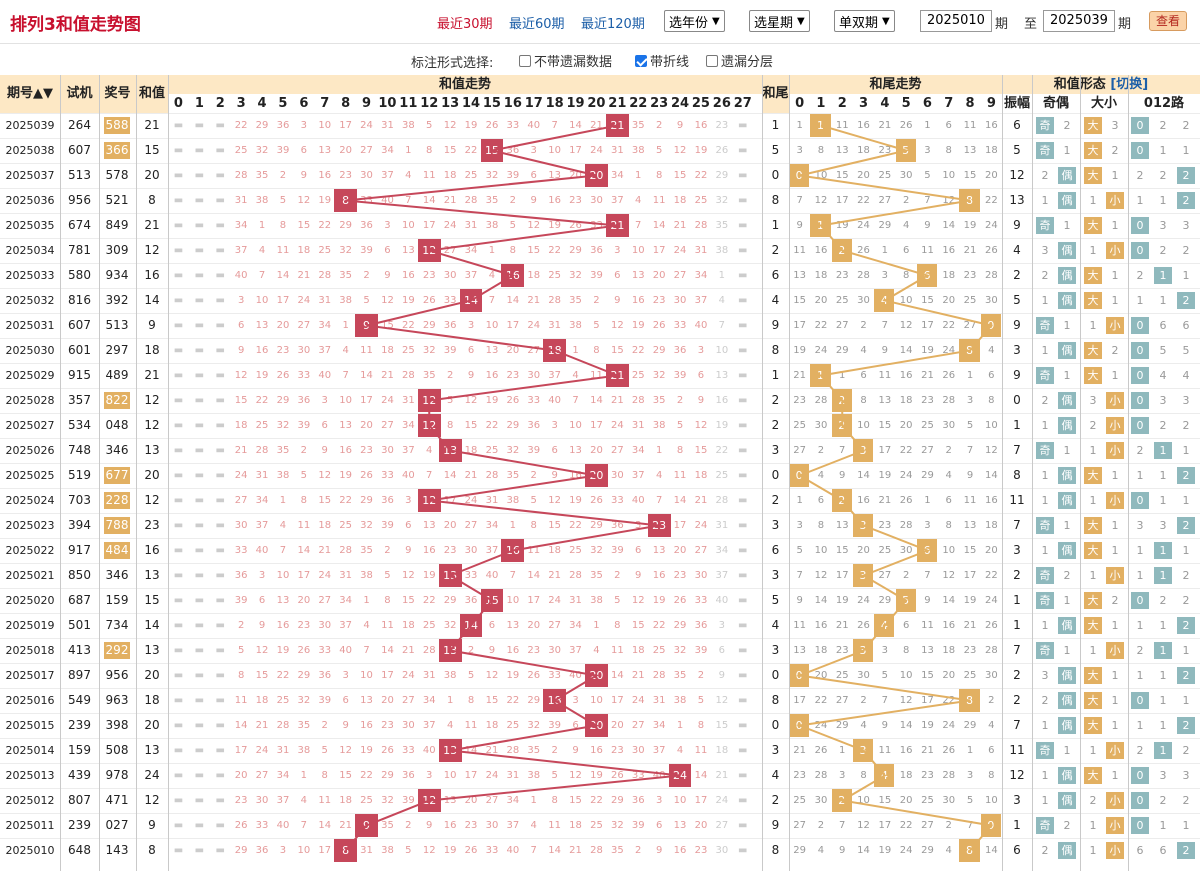  Describe the element at coordinates (779, 21) in the screenshot. I see `weekday-select: 选星期 ▼` at that location.